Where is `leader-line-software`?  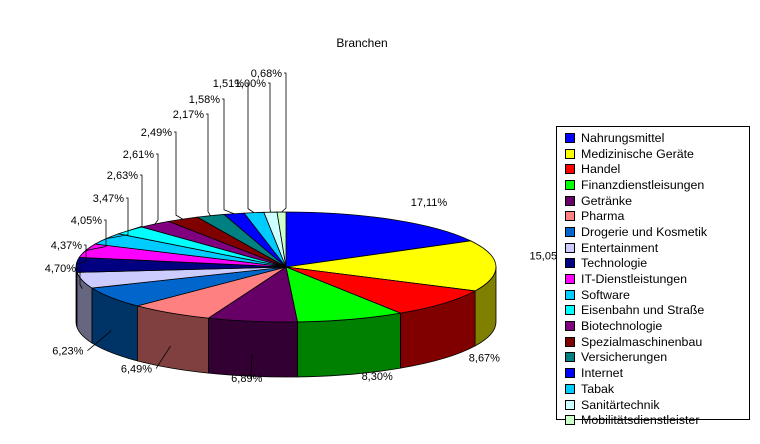
leader-line-software is located at coordinates (117, 218).